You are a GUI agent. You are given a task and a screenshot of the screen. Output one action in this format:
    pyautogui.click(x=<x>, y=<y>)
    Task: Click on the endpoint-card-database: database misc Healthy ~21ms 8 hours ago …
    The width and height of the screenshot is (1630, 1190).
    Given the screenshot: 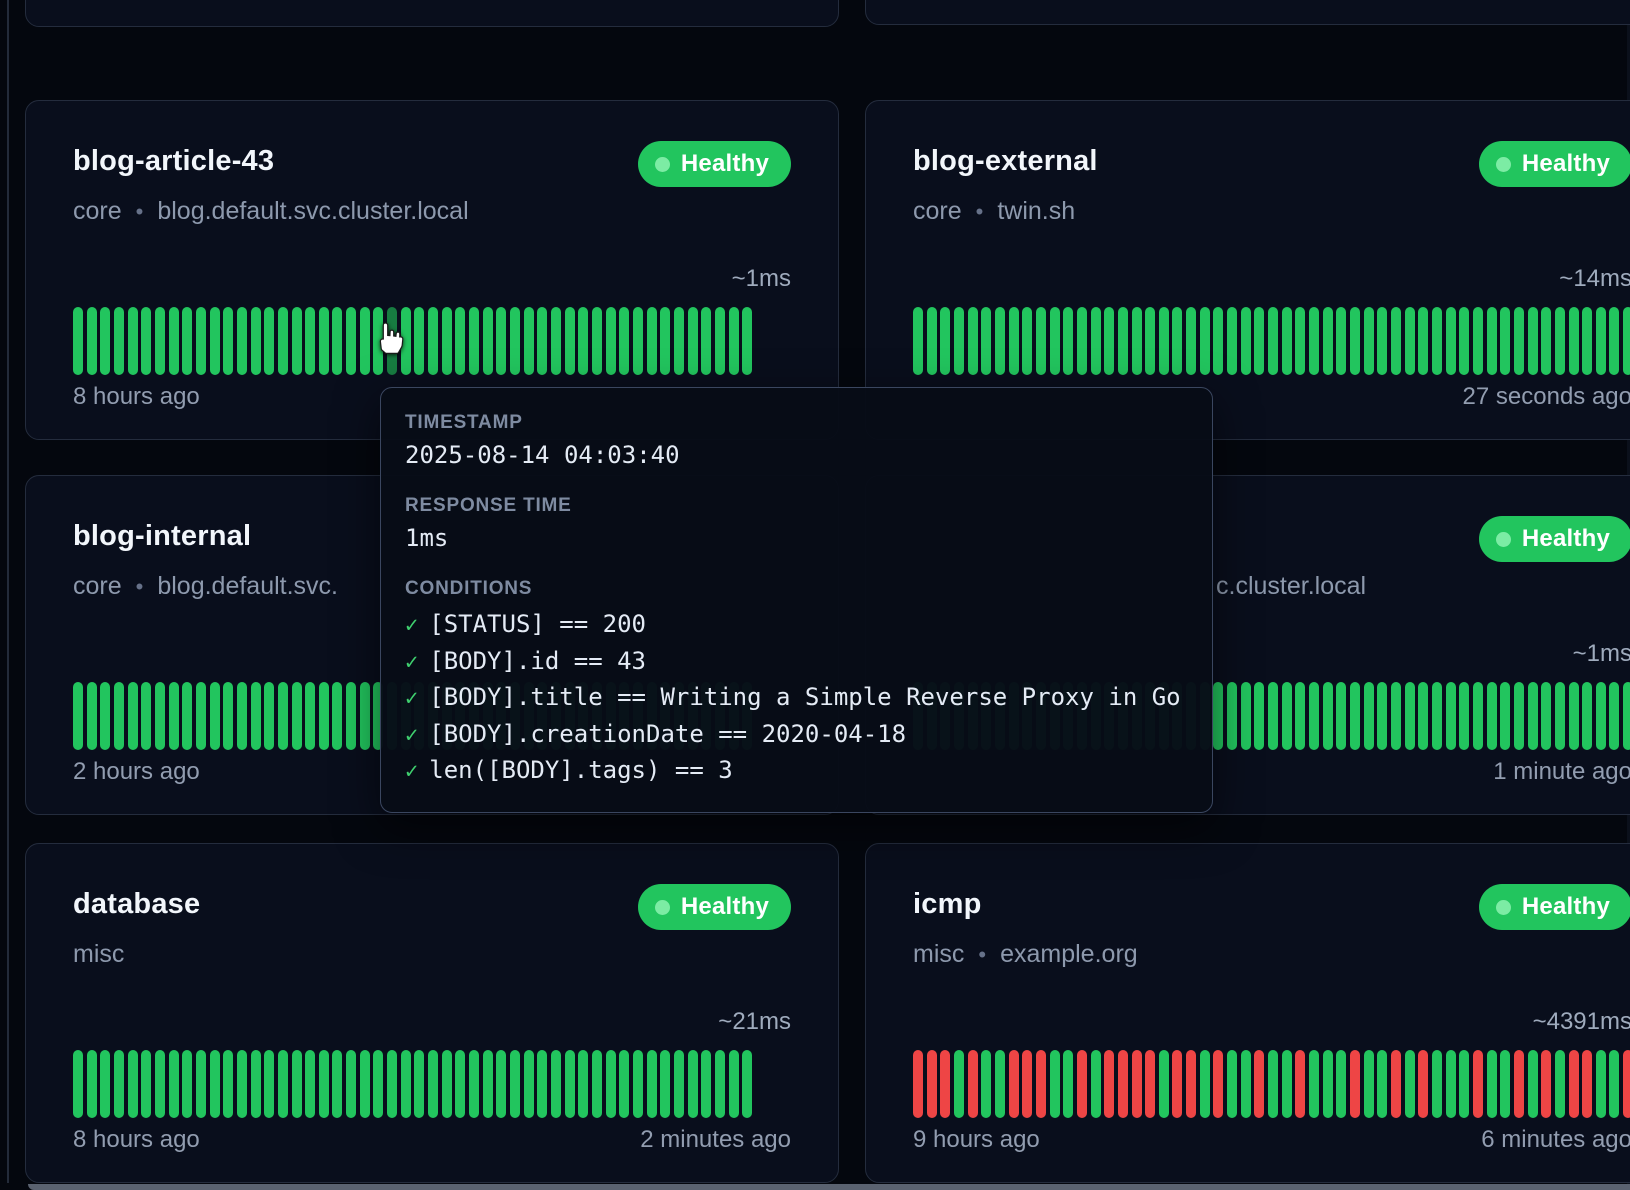 What is the action you would take?
    pyautogui.click(x=432, y=1013)
    